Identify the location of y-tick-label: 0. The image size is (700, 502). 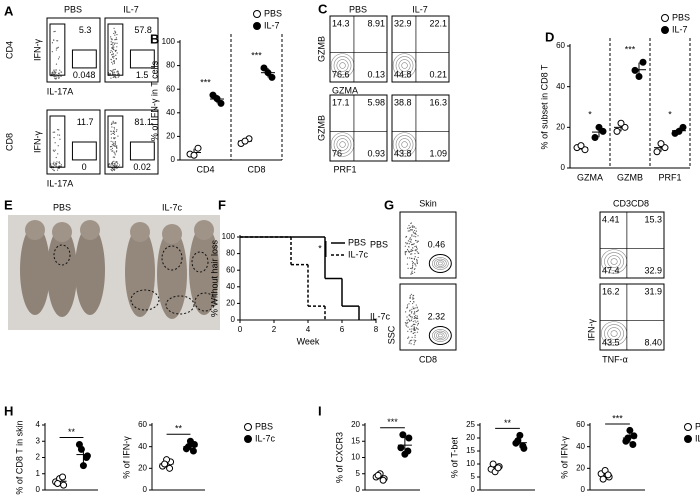
(173, 159).